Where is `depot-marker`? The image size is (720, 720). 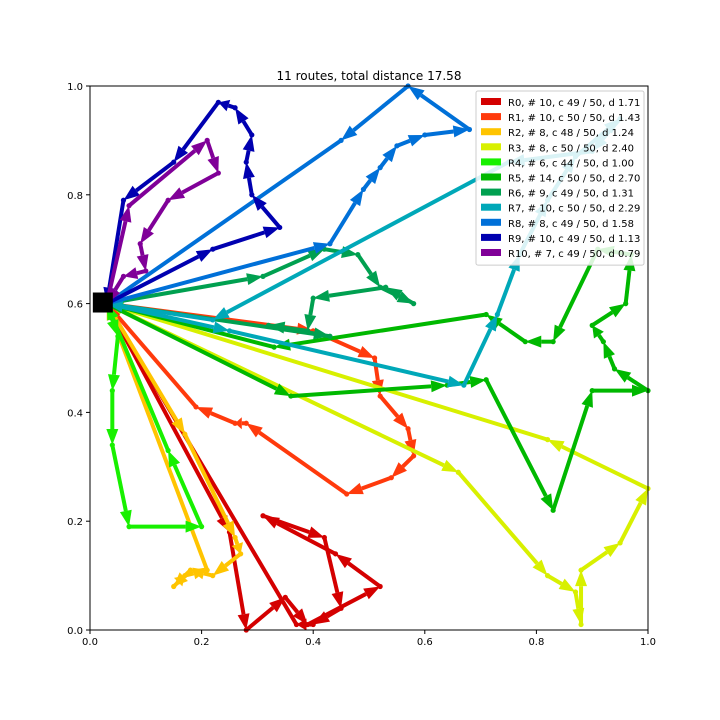 depot-marker is located at coordinates (102, 302).